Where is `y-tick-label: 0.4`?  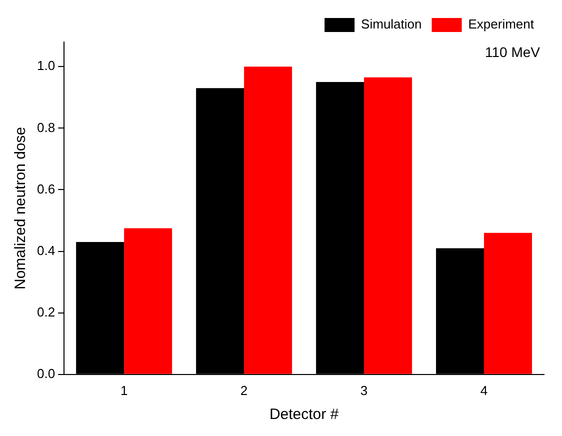
y-tick-label: 0.4 is located at coordinates (46, 250).